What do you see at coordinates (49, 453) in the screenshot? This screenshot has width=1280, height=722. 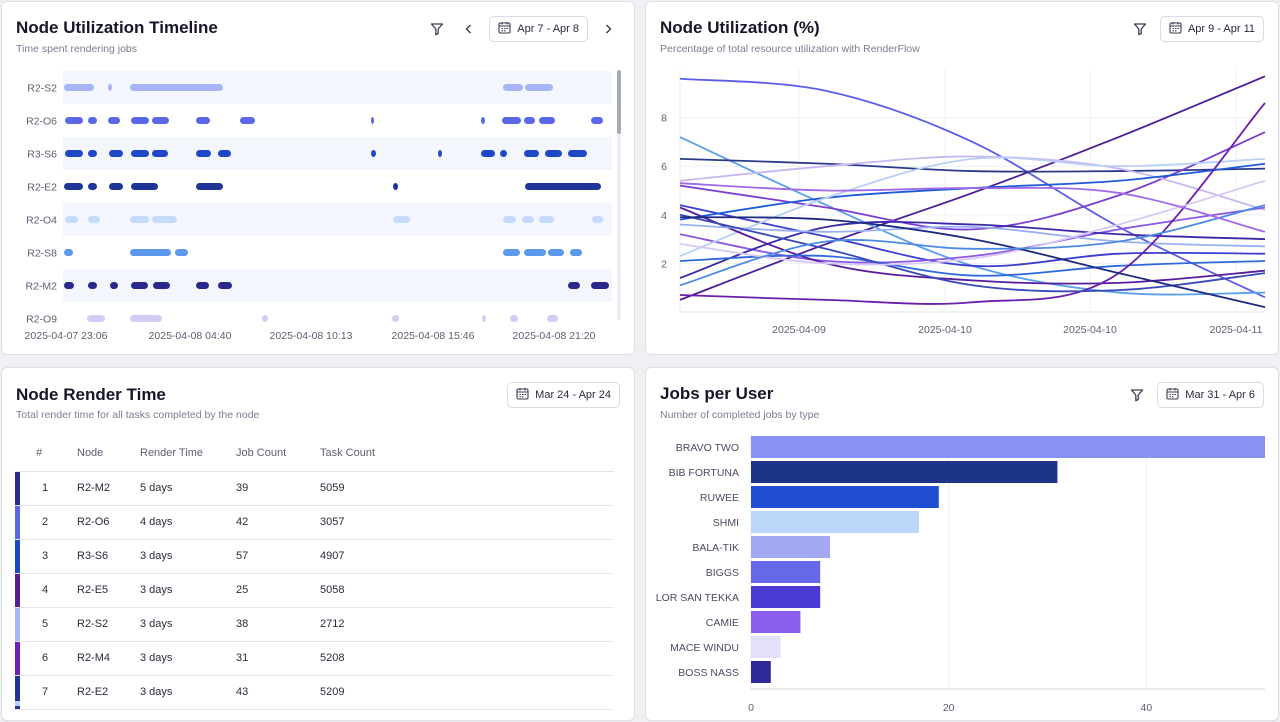 I see `column-header-rank: #` at bounding box center [49, 453].